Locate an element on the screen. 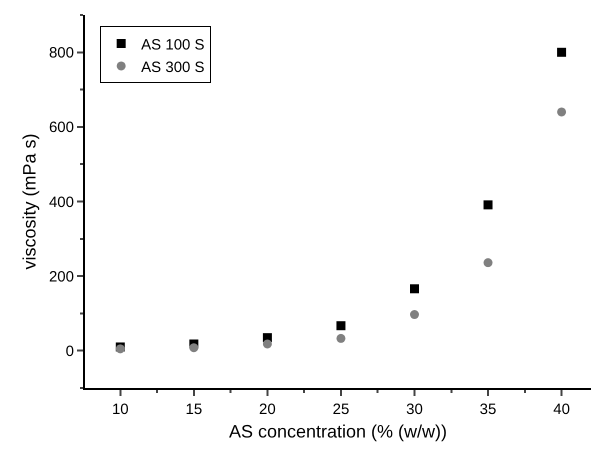  legend-label: AS 300 S is located at coordinates (173, 67).